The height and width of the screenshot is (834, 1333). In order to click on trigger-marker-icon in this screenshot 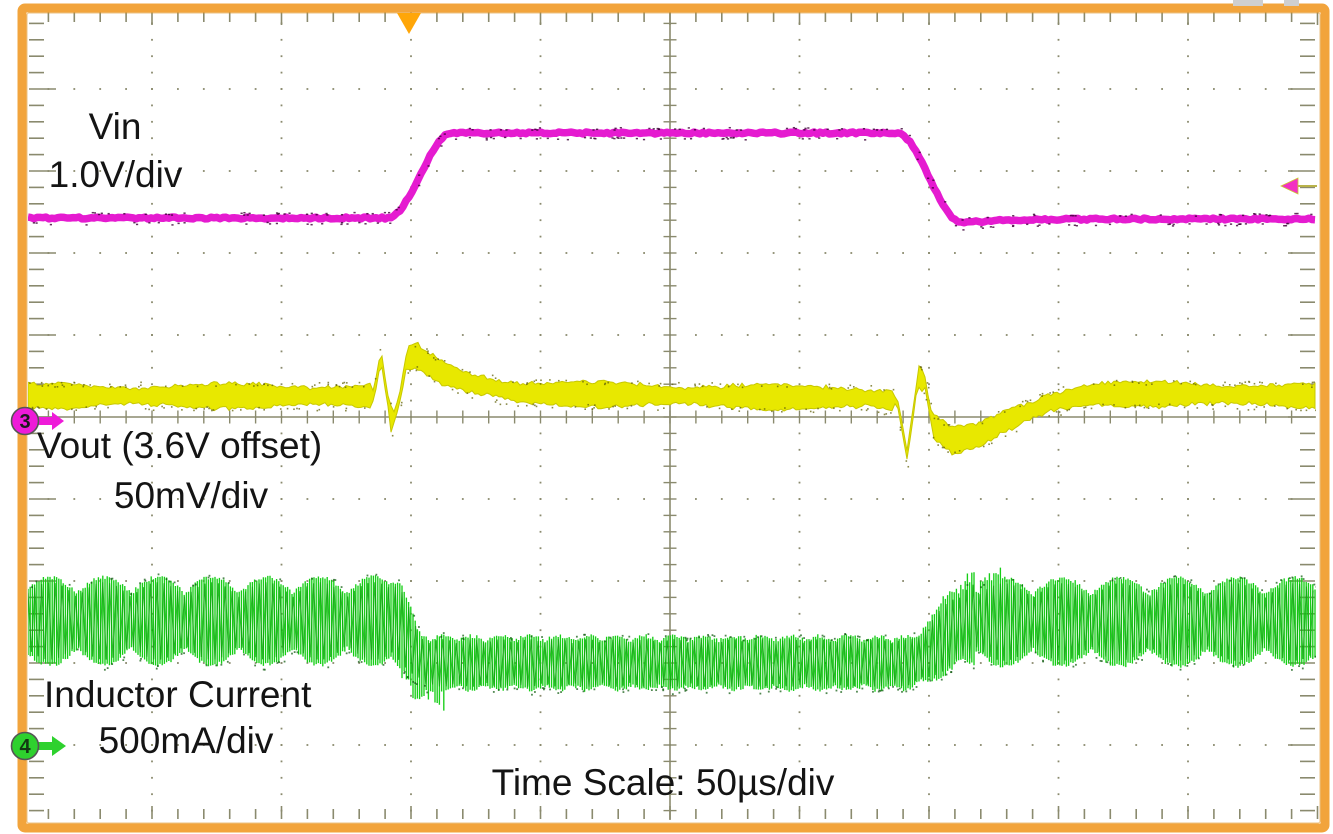, I will do `click(409, 23)`.